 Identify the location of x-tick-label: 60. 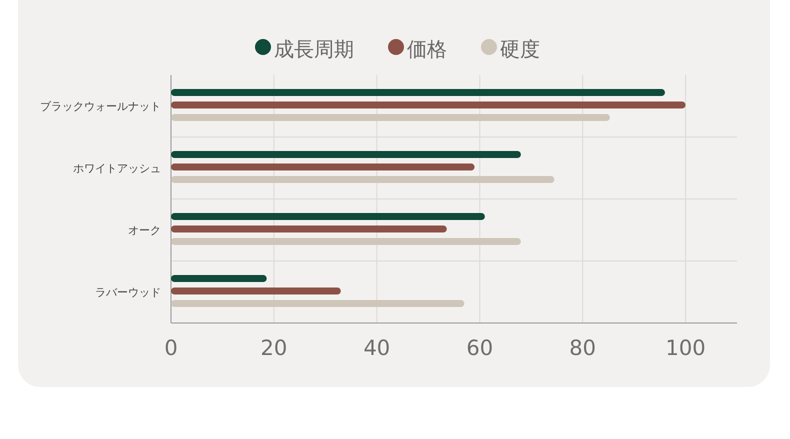
(480, 348).